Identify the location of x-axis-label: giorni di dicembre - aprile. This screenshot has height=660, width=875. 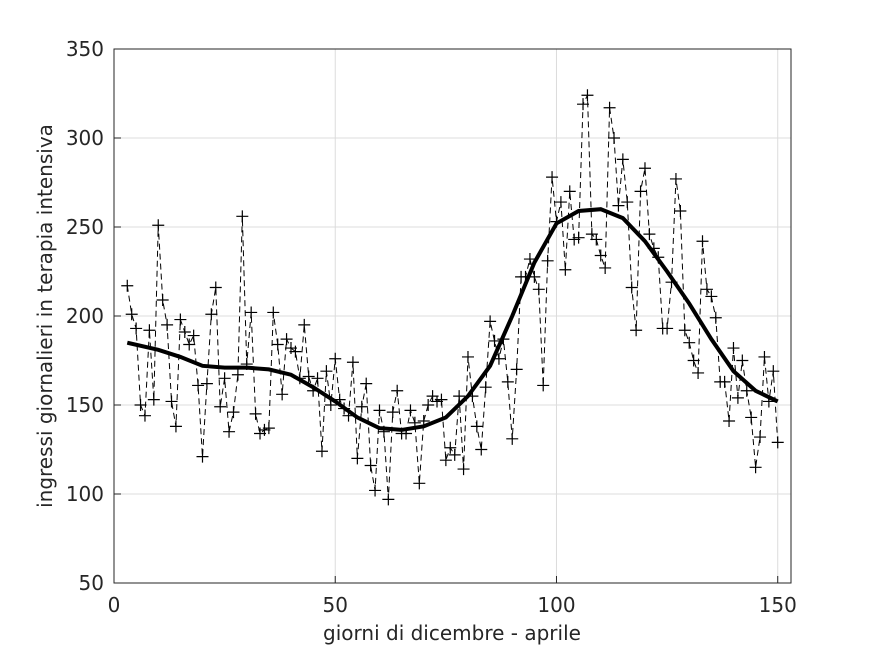
(452, 633).